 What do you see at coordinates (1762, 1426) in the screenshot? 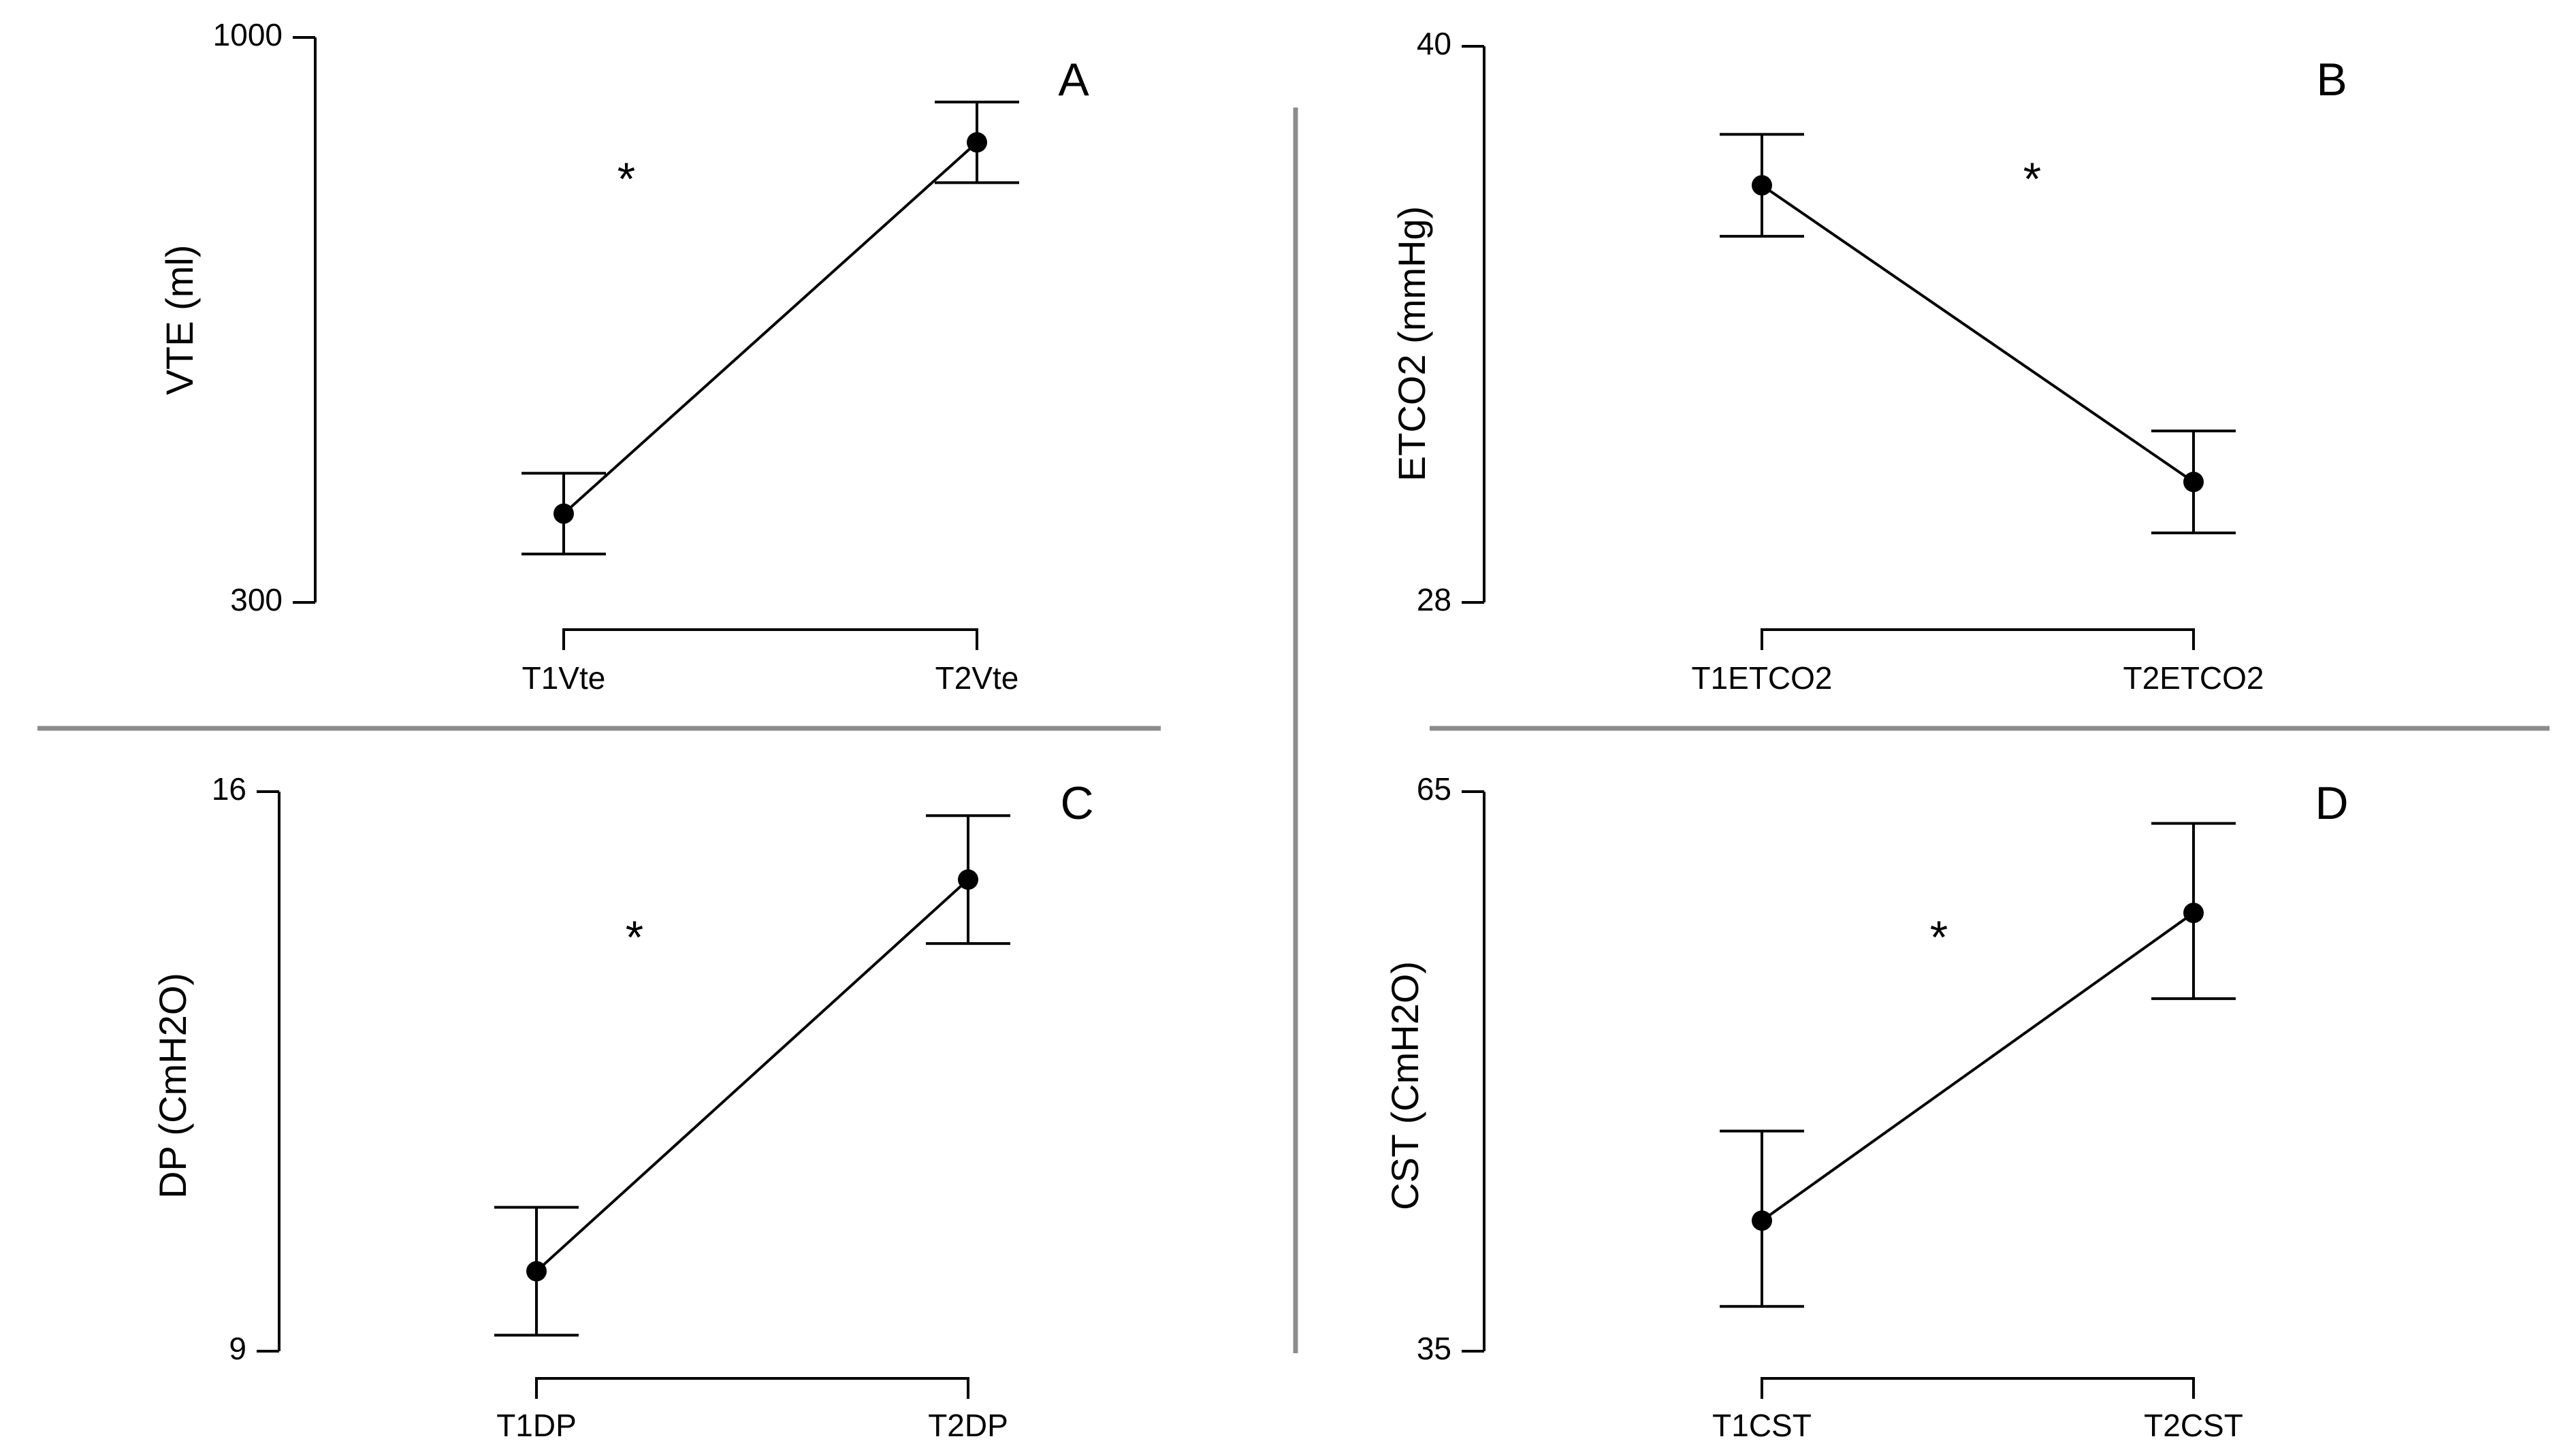
I see `x-category-label-1: T1CST` at bounding box center [1762, 1426].